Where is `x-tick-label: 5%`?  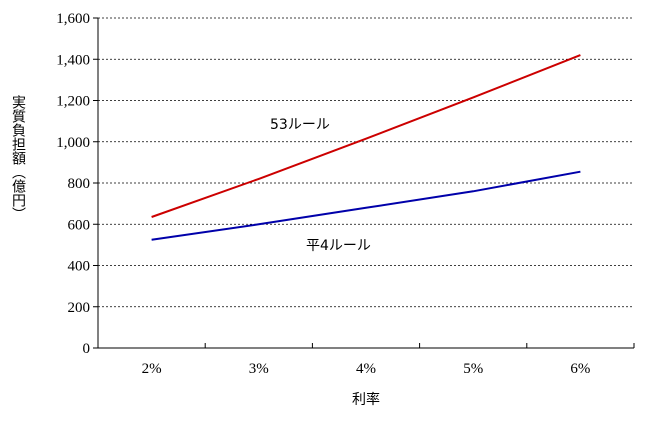 x-tick-label: 5% is located at coordinates (473, 369).